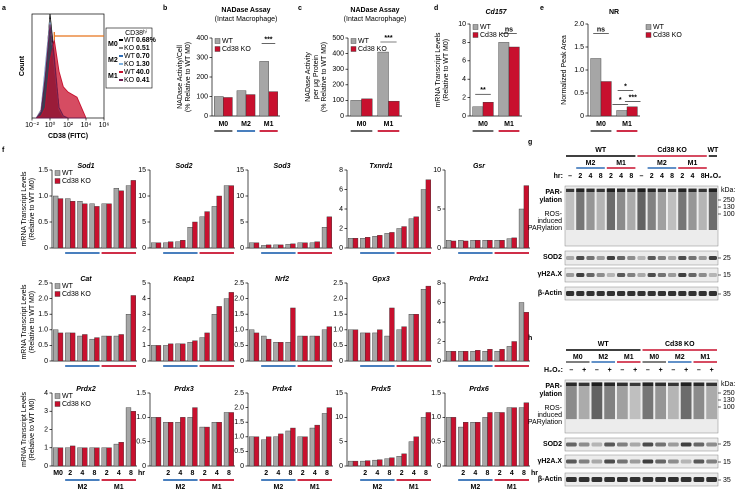  What do you see at coordinates (463, 473) in the screenshot?
I see `x-tick-label: 2` at bounding box center [463, 473].